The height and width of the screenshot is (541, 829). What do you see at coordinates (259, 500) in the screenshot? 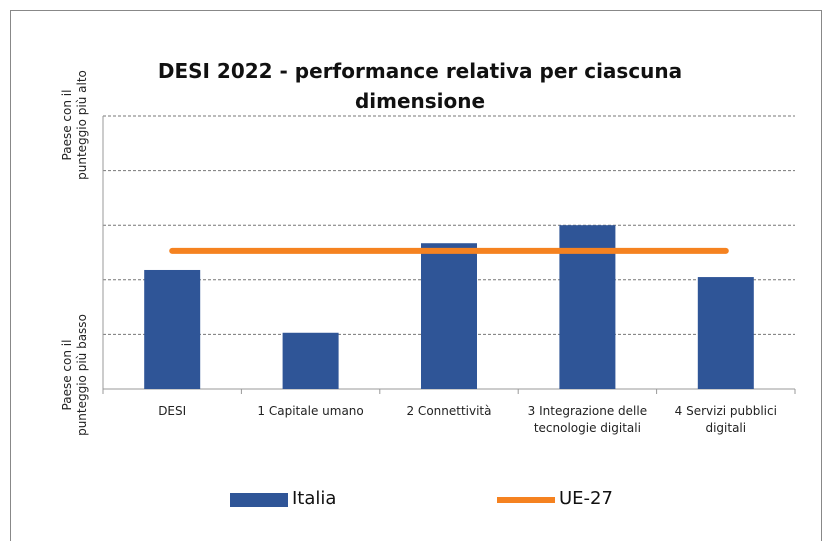
I see `legend-swatch` at bounding box center [259, 500].